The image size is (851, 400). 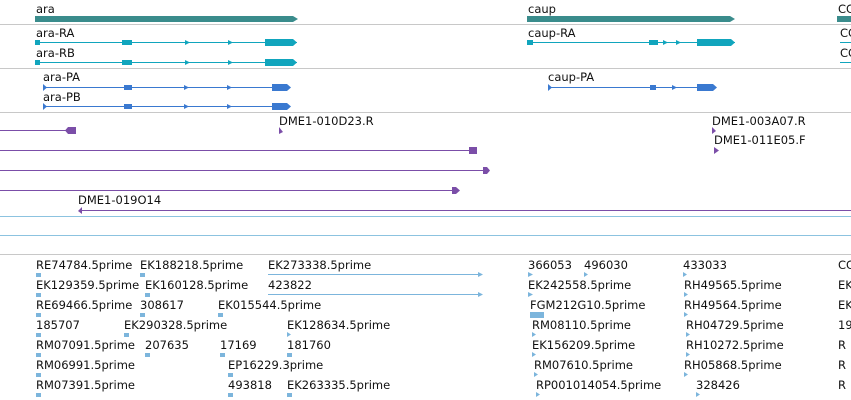 What do you see at coordinates (735, 345) in the screenshot?
I see `est-label: RH10272.5prime` at bounding box center [735, 345].